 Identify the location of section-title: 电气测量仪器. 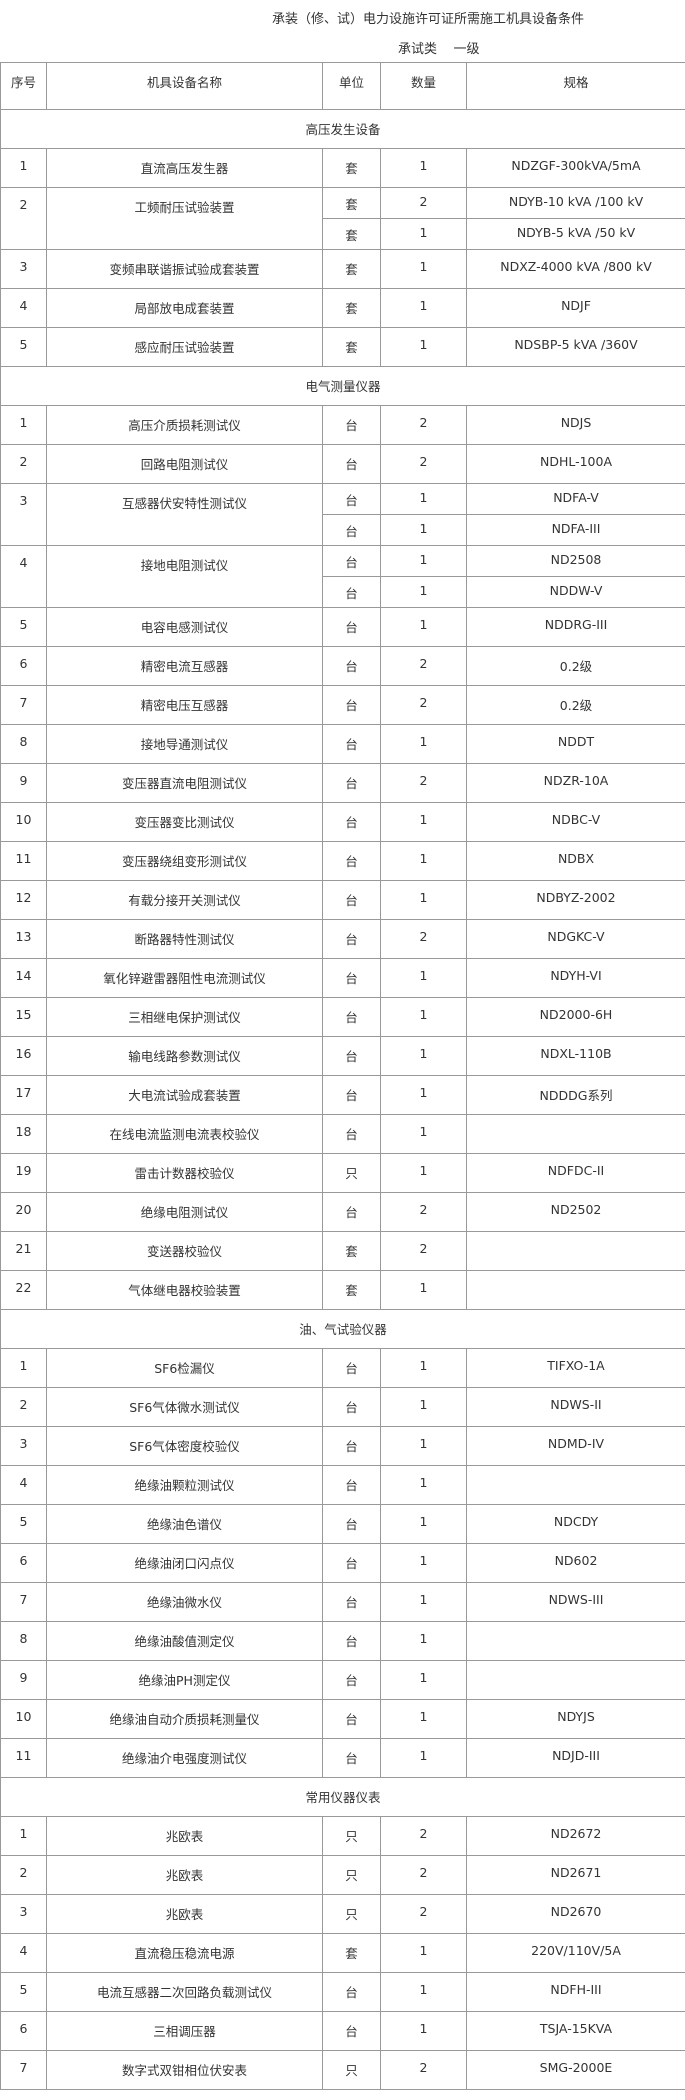
(342, 386).